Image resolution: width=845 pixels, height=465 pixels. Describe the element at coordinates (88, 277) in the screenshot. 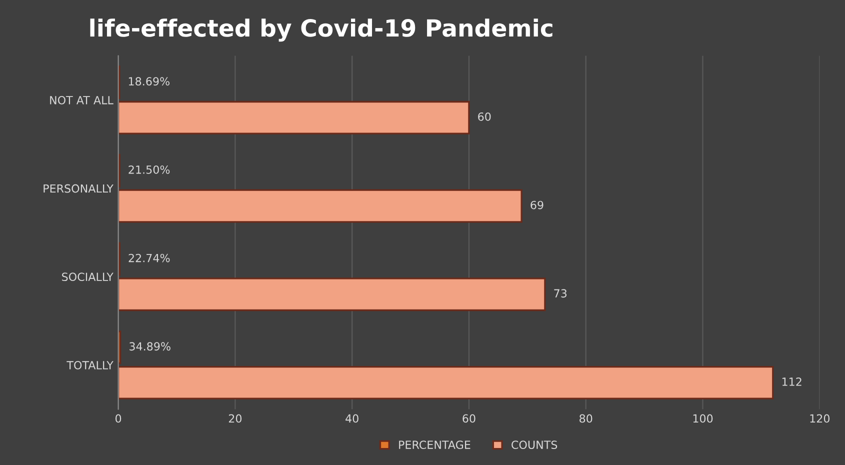

I see `y-tick-label: SOCIALLY` at that location.